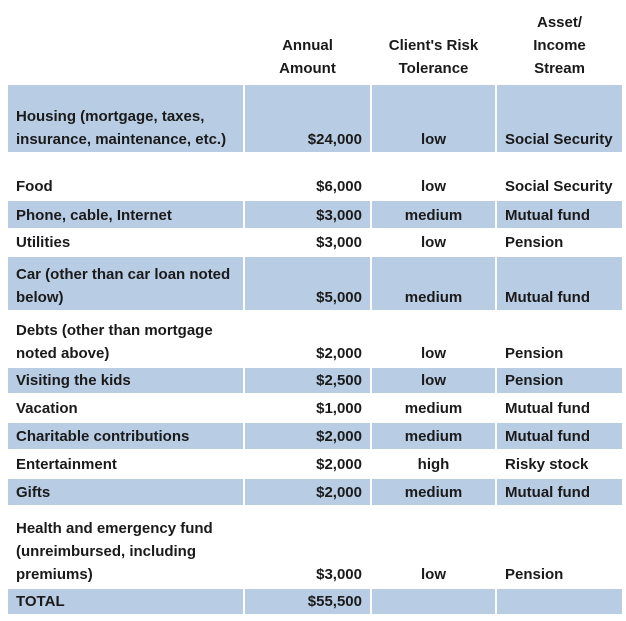  I want to click on table-row: Food $6,000 low Social Security, so click(315, 176).